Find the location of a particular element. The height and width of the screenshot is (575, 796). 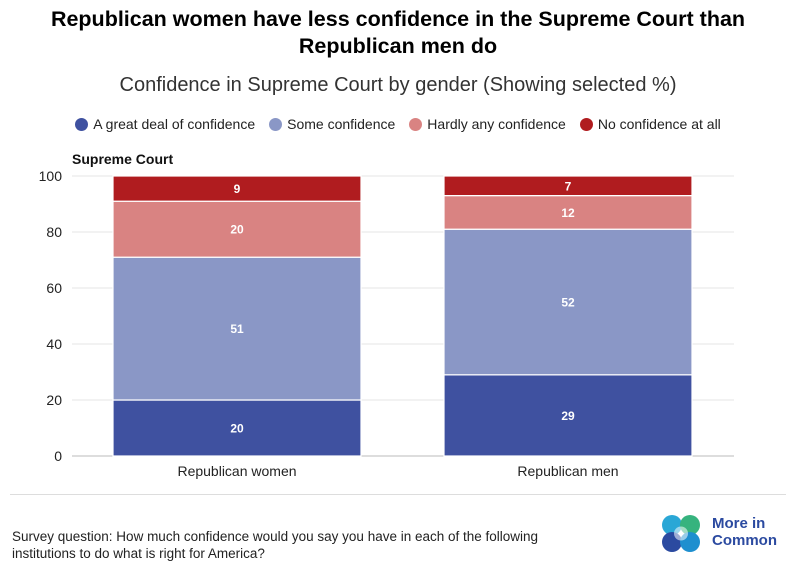

bar-value-label: 7 is located at coordinates (568, 186).